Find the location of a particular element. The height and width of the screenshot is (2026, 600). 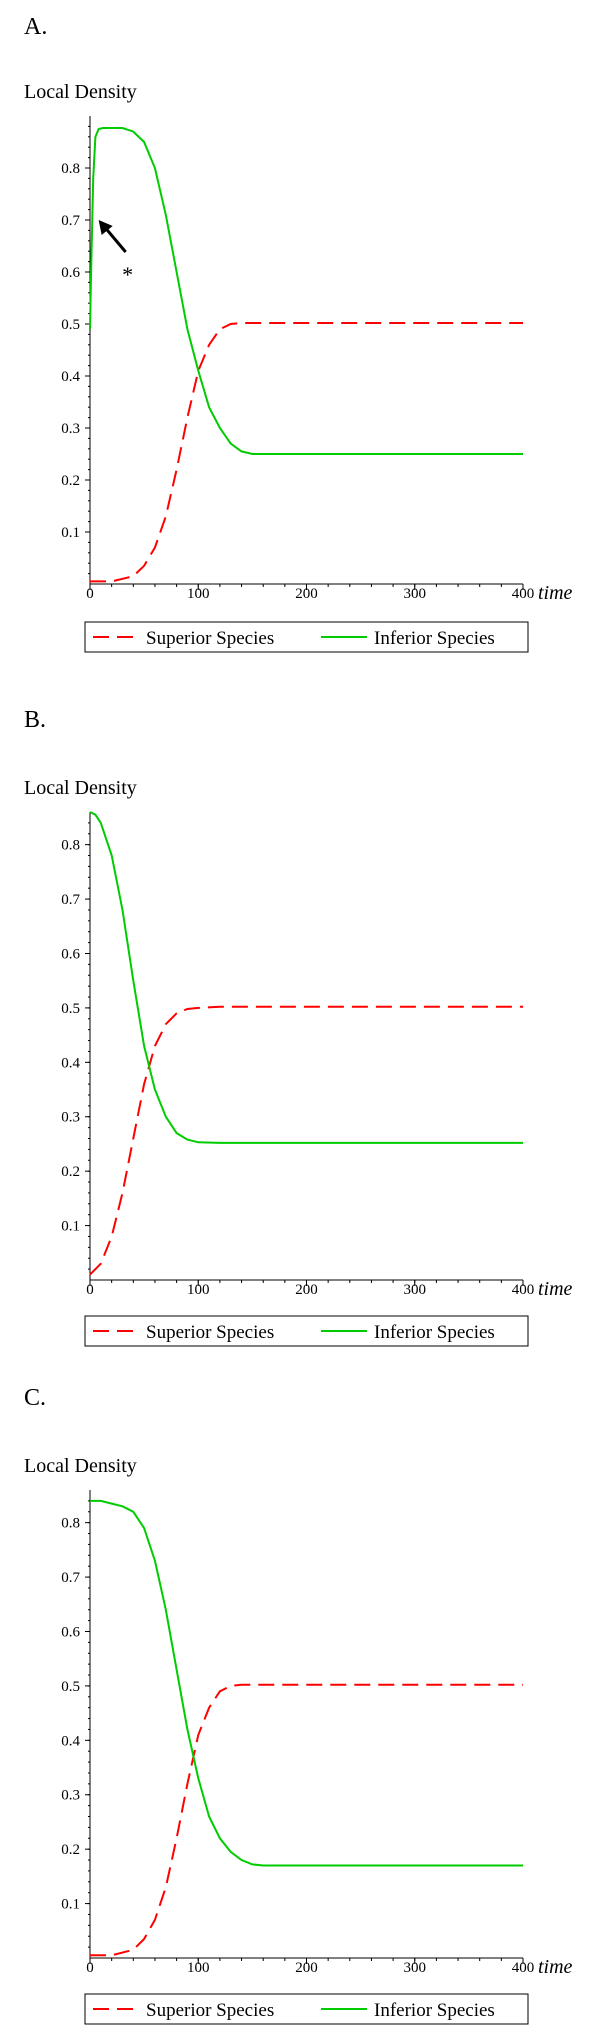

annotation-arrow-head is located at coordinates (105, 227).